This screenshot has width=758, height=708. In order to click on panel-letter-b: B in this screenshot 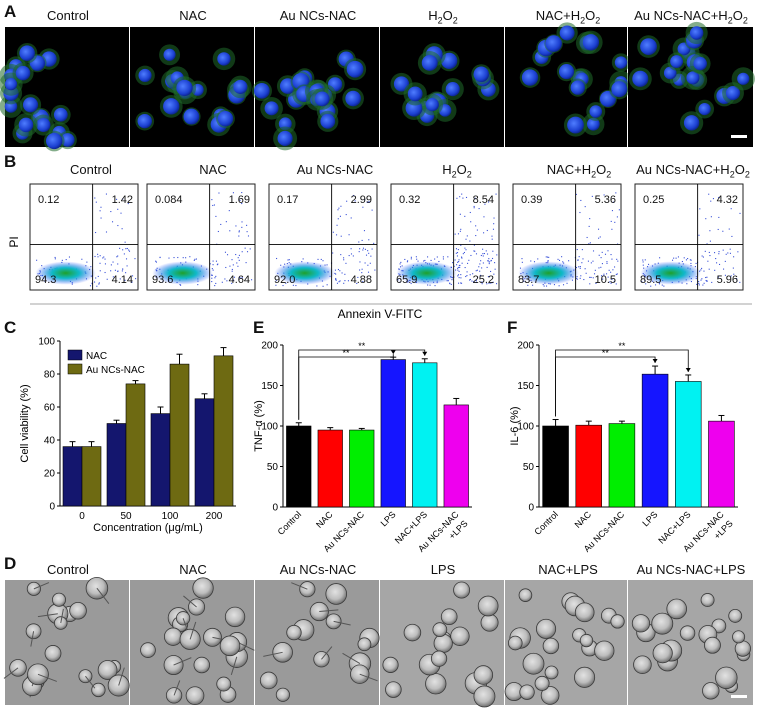, I will do `click(10, 161)`.